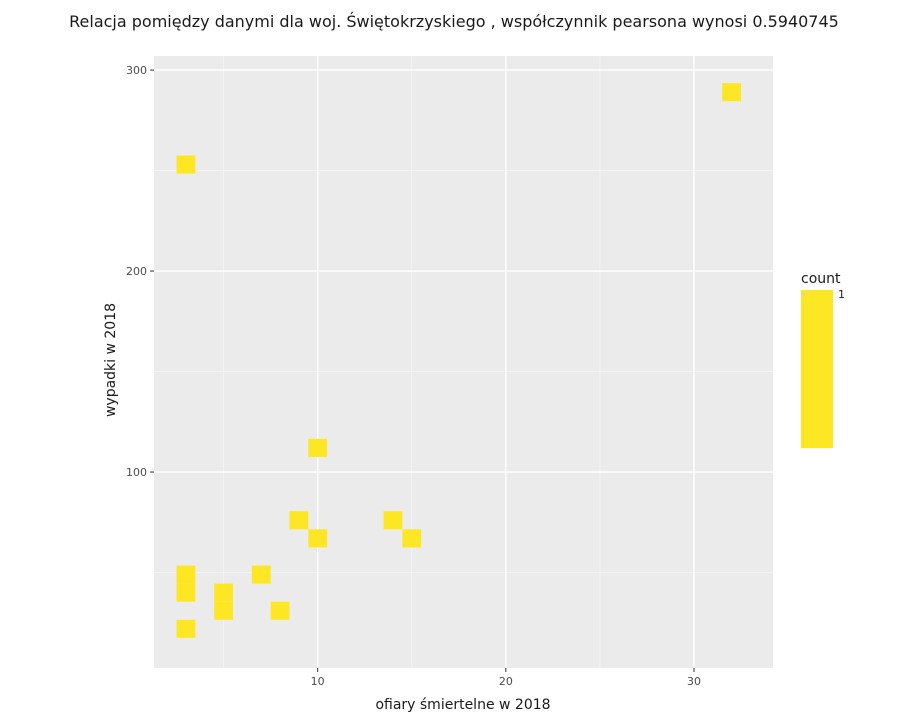 Image resolution: width=908 pixels, height=722 pixels. I want to click on x-axis: 10 20 30, so click(506, 678).